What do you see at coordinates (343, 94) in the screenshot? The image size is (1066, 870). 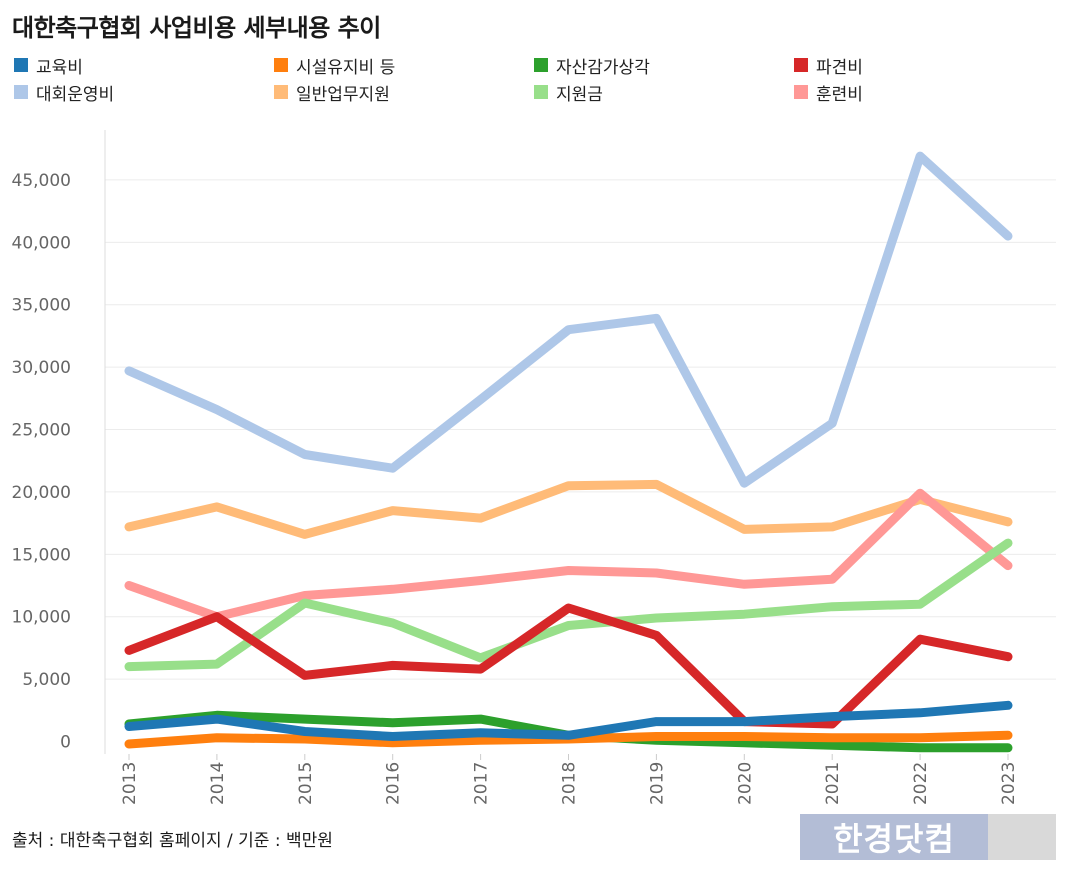 I see `legend-label: 일반업무지원` at bounding box center [343, 94].